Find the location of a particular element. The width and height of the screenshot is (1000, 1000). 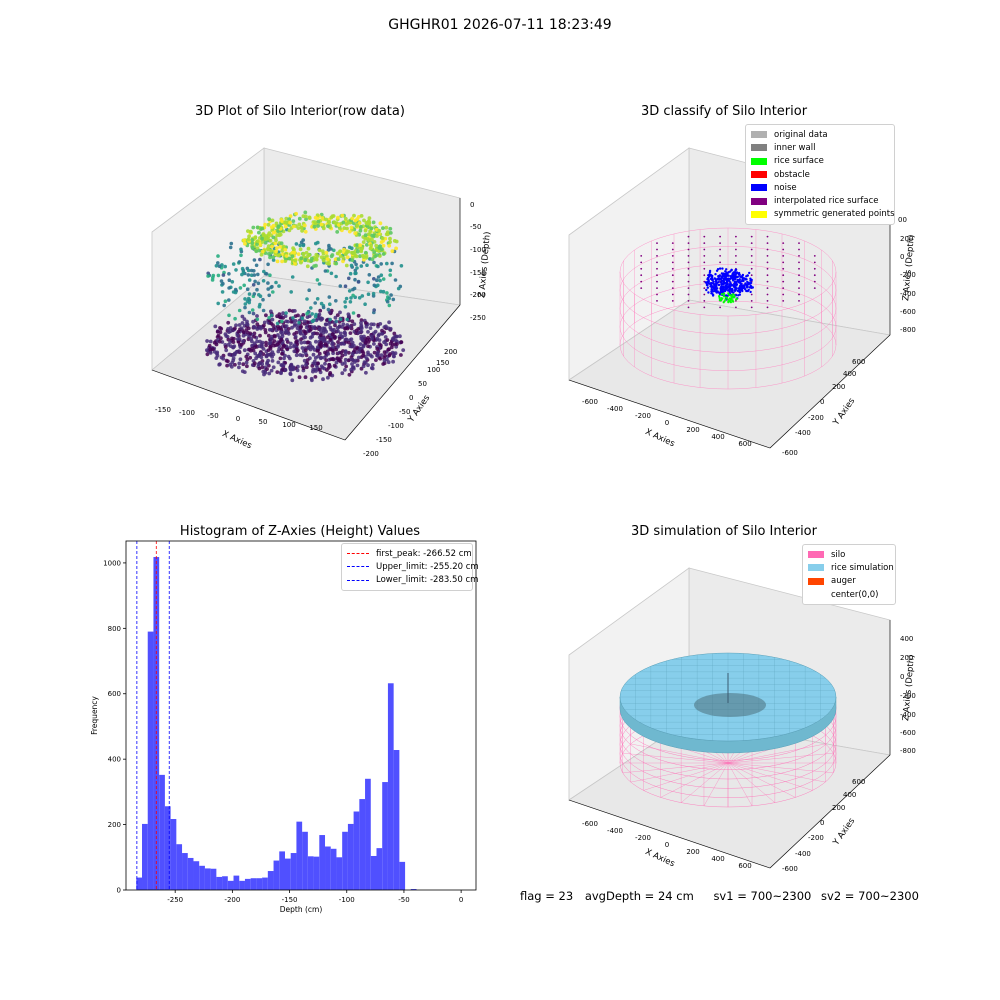

z-tick-label: -100 is located at coordinates (478, 250).